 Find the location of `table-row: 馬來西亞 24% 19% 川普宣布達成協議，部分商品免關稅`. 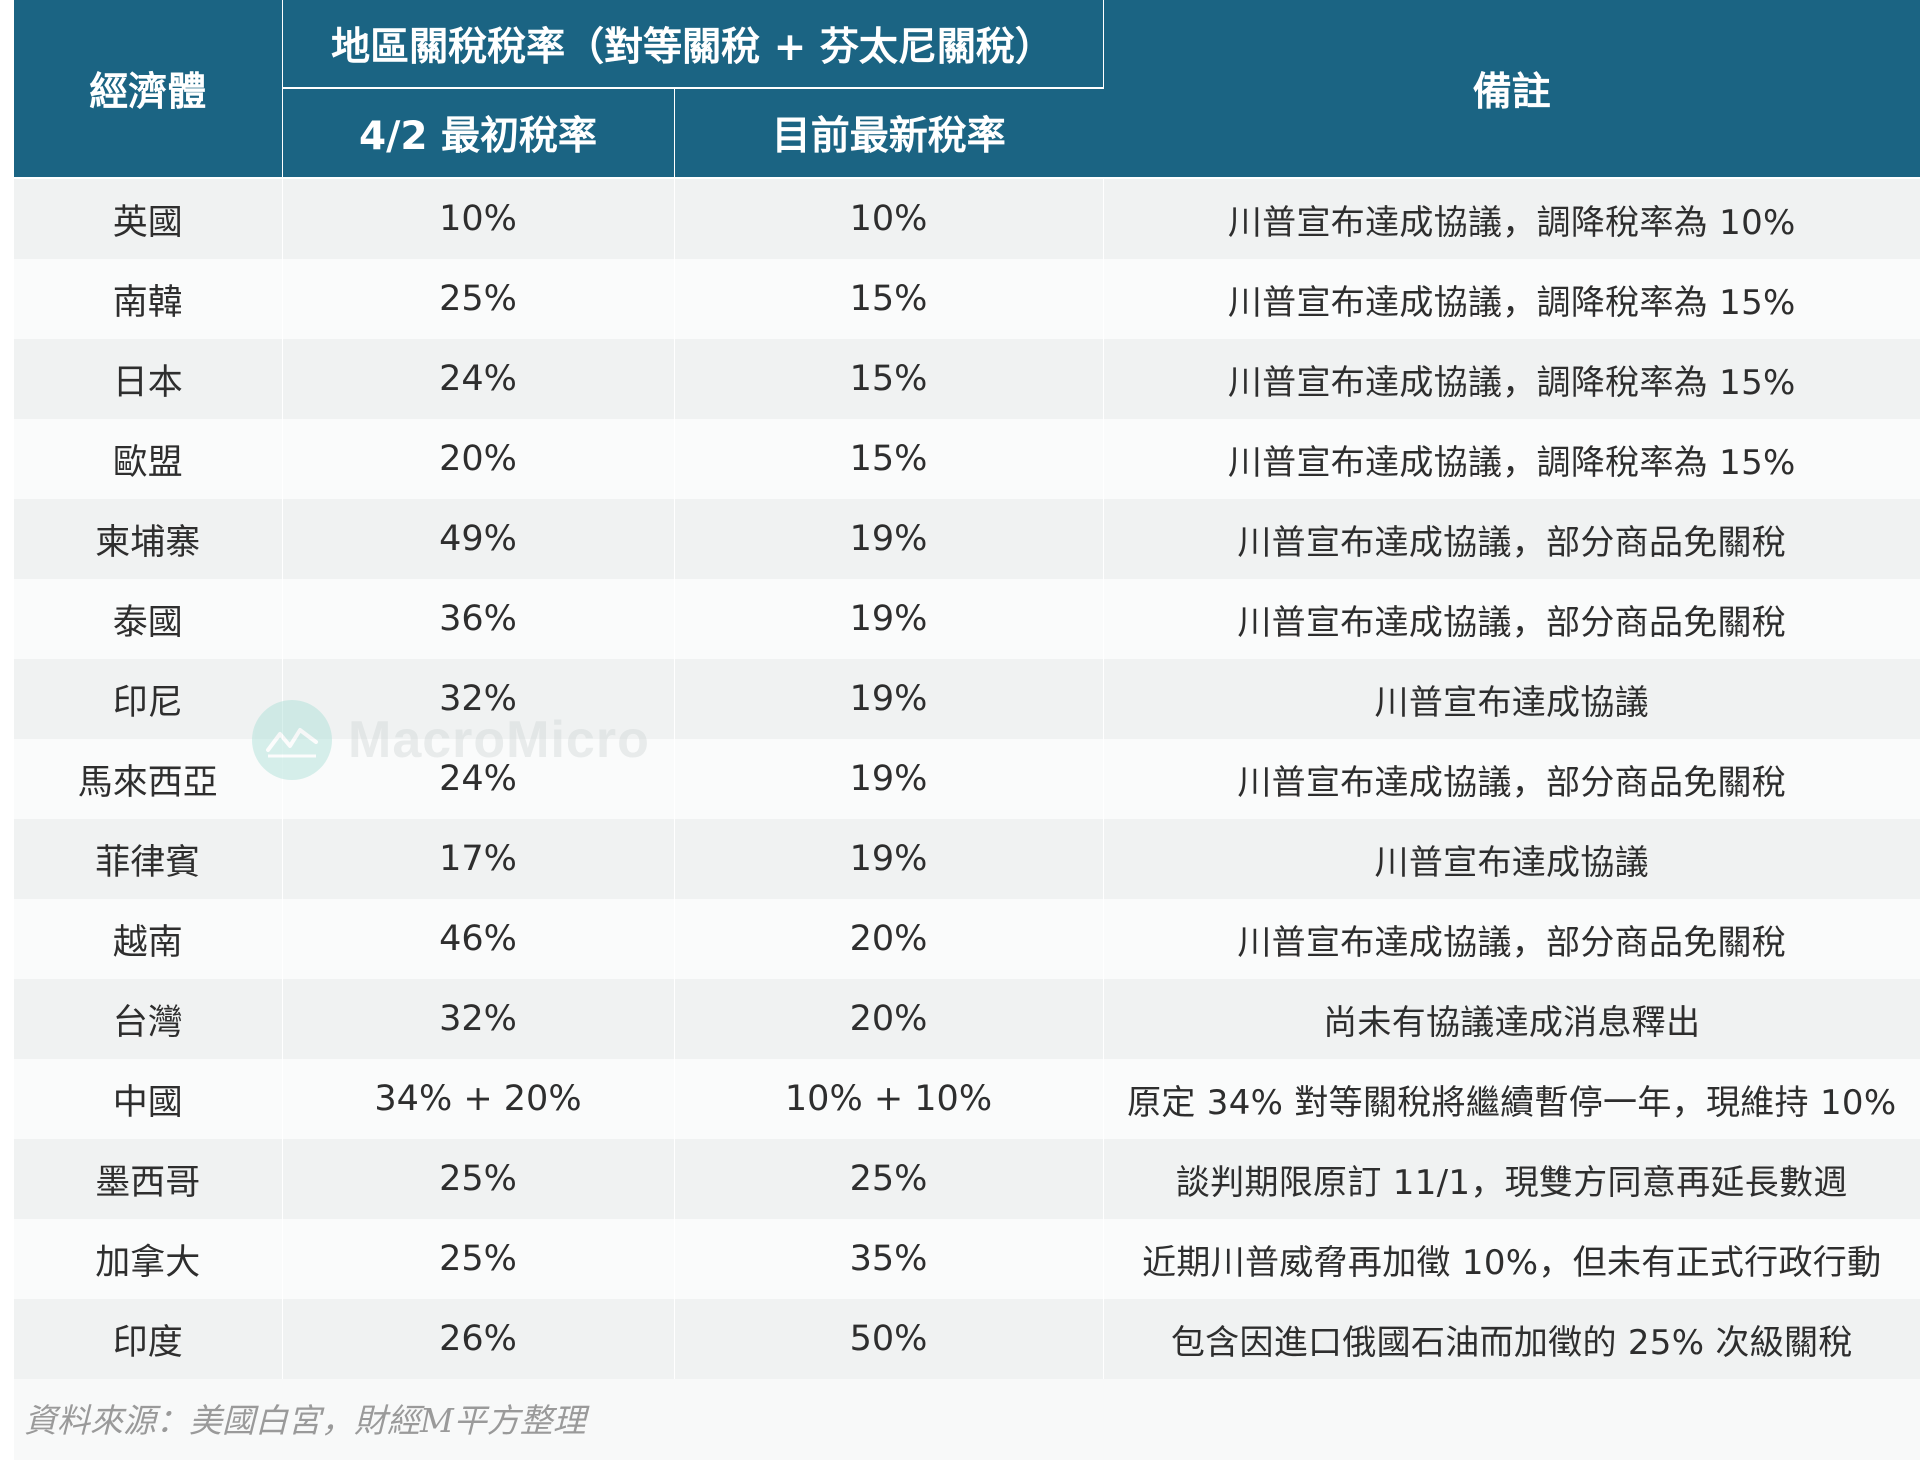

table-row: 馬來西亞 24% 19% 川普宣布達成協議，部分商品免關稅 is located at coordinates (967, 779).